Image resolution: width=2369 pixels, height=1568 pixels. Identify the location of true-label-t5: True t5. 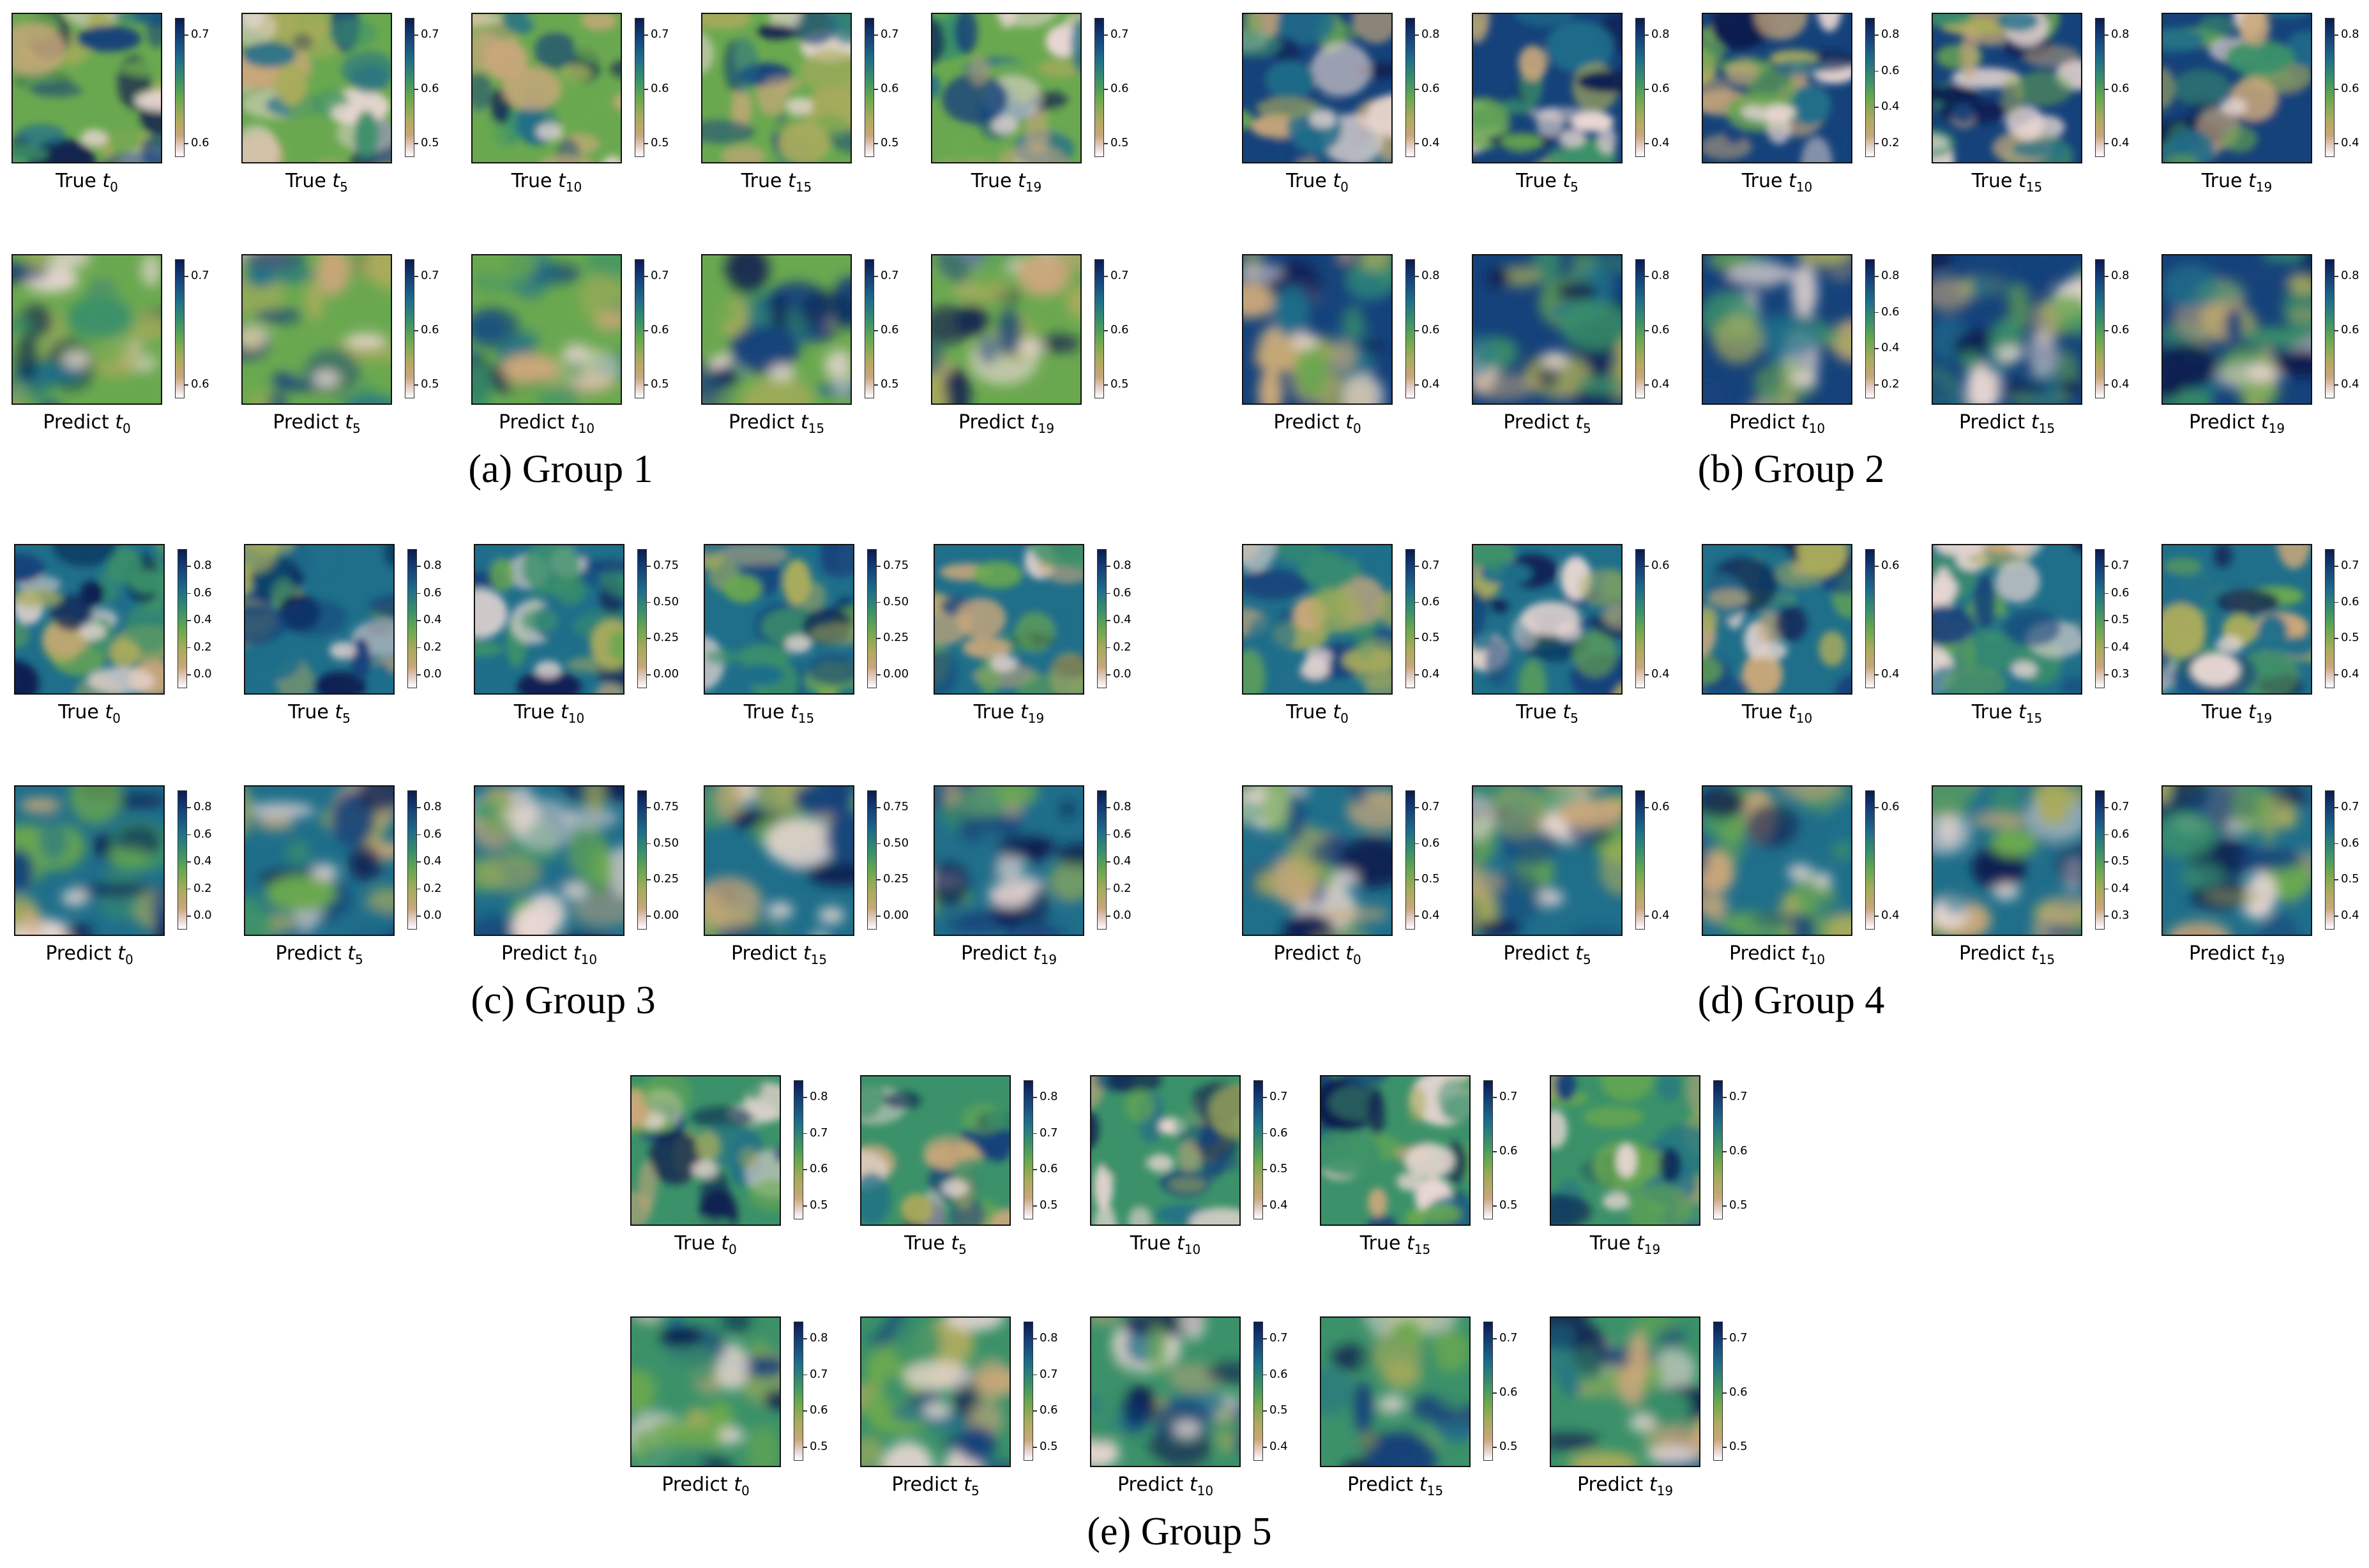
(1547, 713).